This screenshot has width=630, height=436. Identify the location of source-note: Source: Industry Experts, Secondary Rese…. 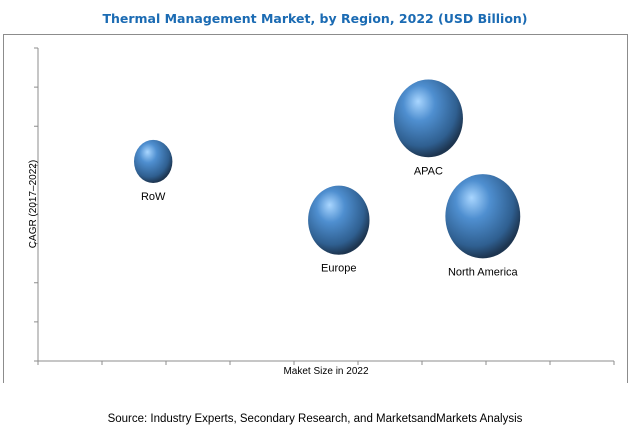
(315, 419).